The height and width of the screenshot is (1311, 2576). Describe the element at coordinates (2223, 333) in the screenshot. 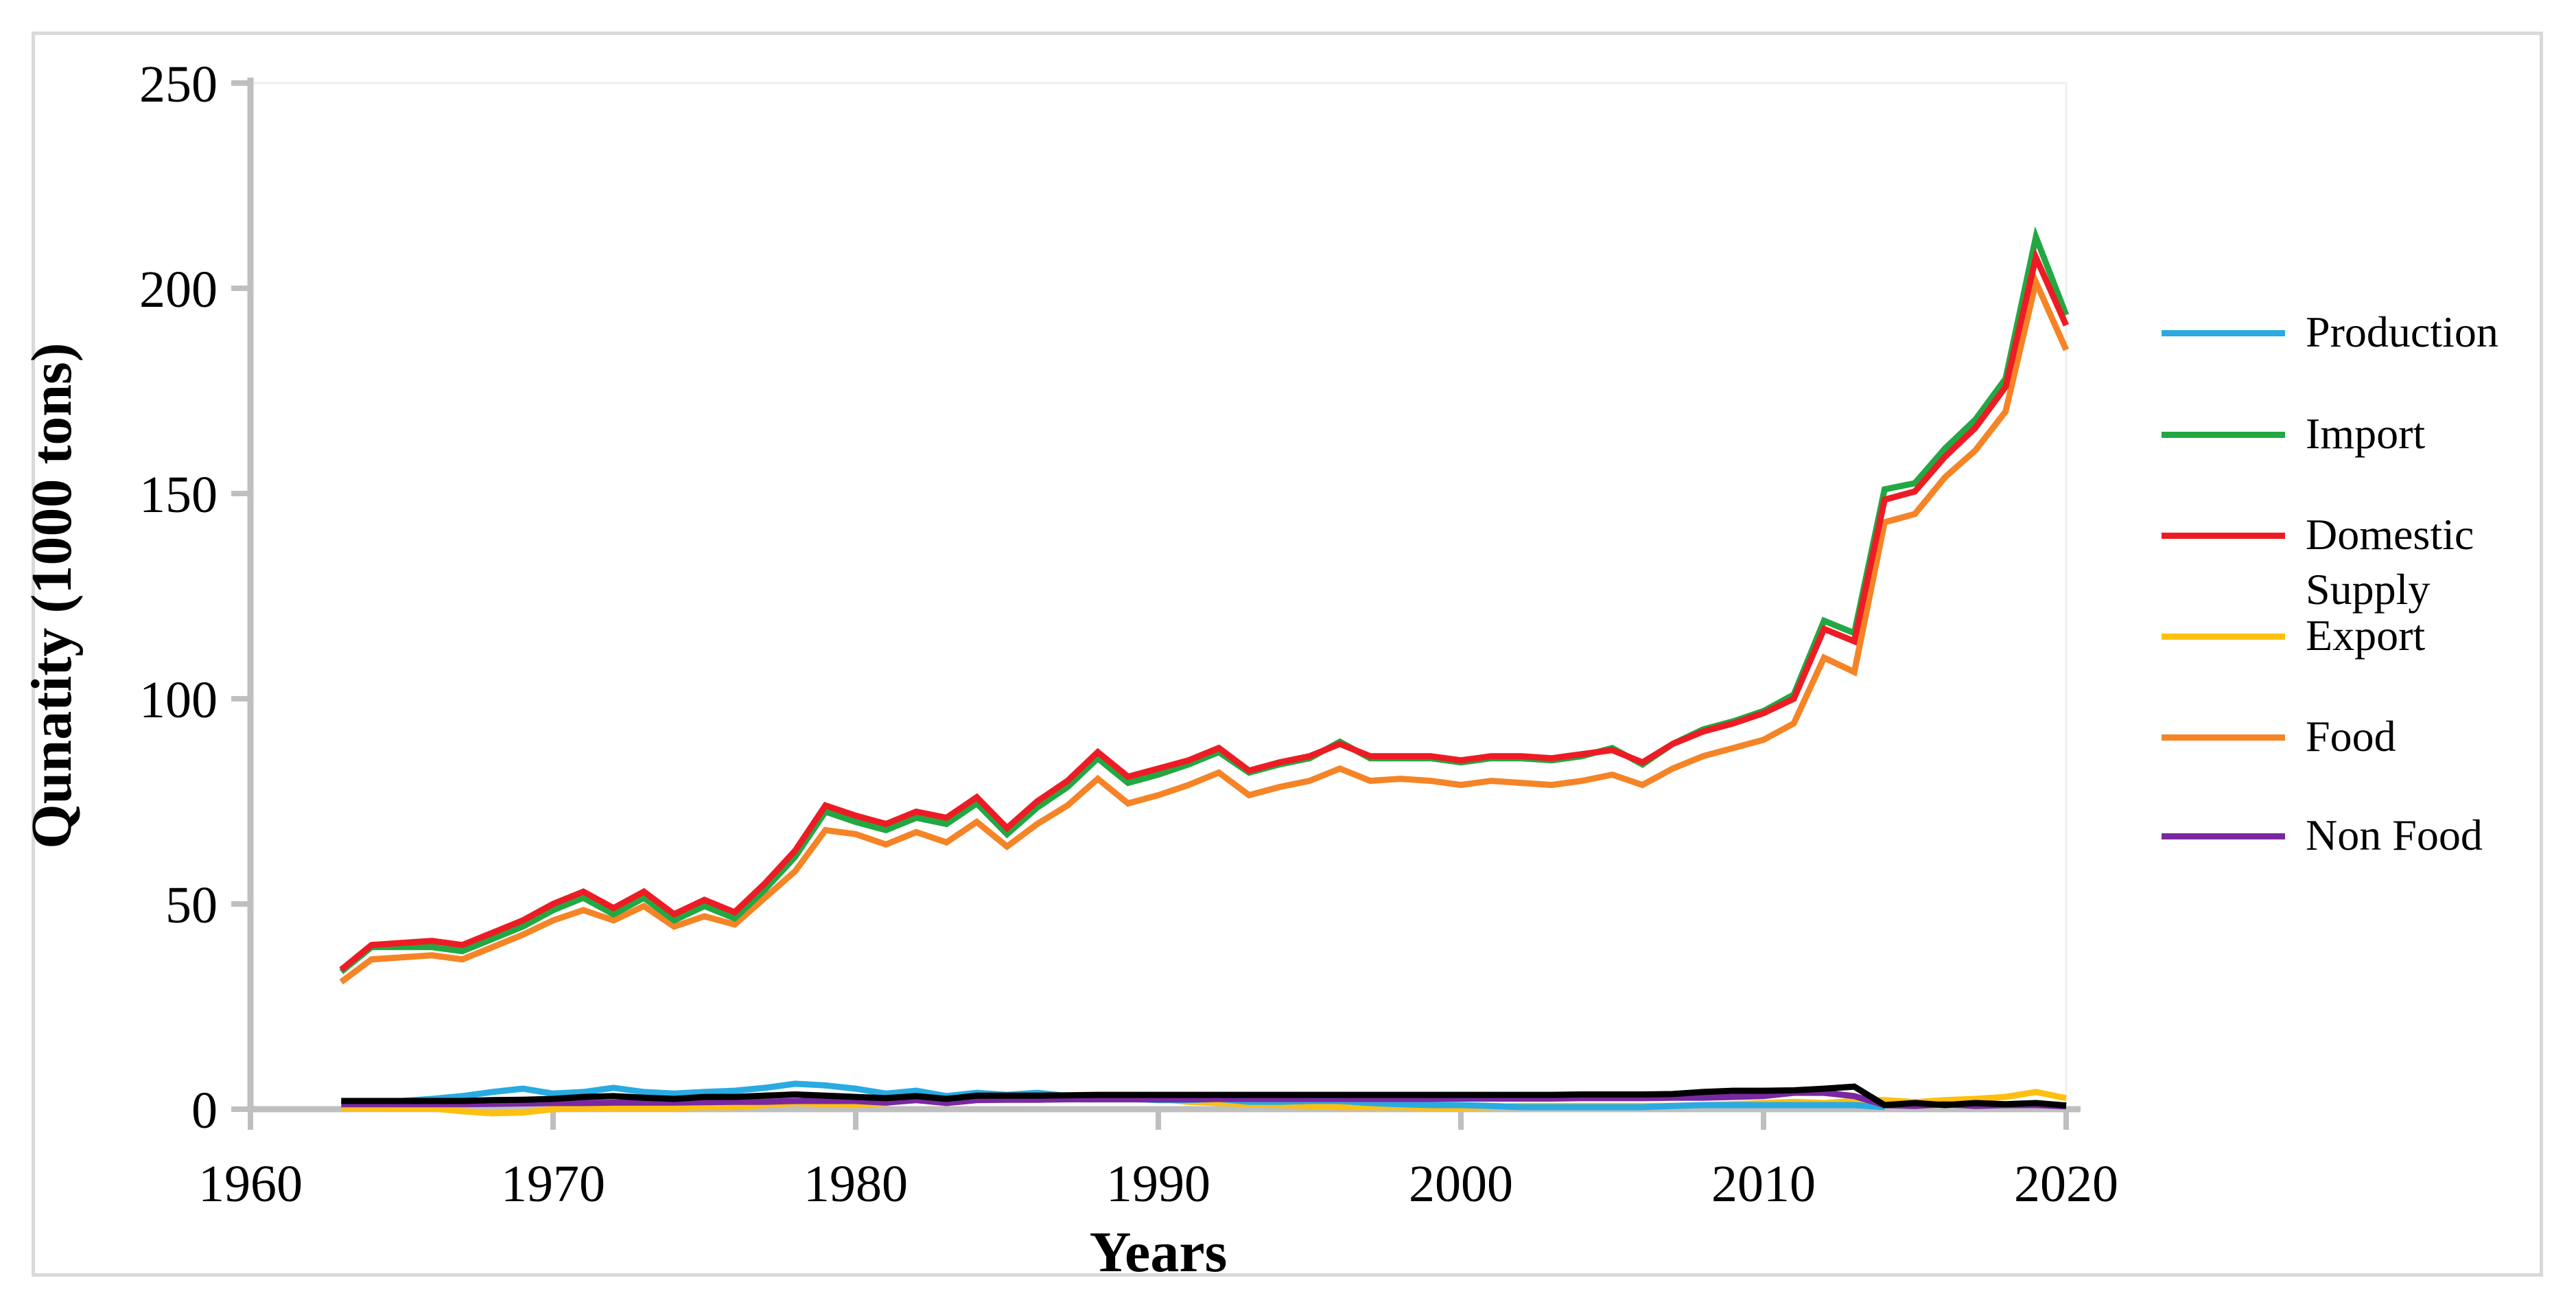

I see `production-line-swatch` at that location.